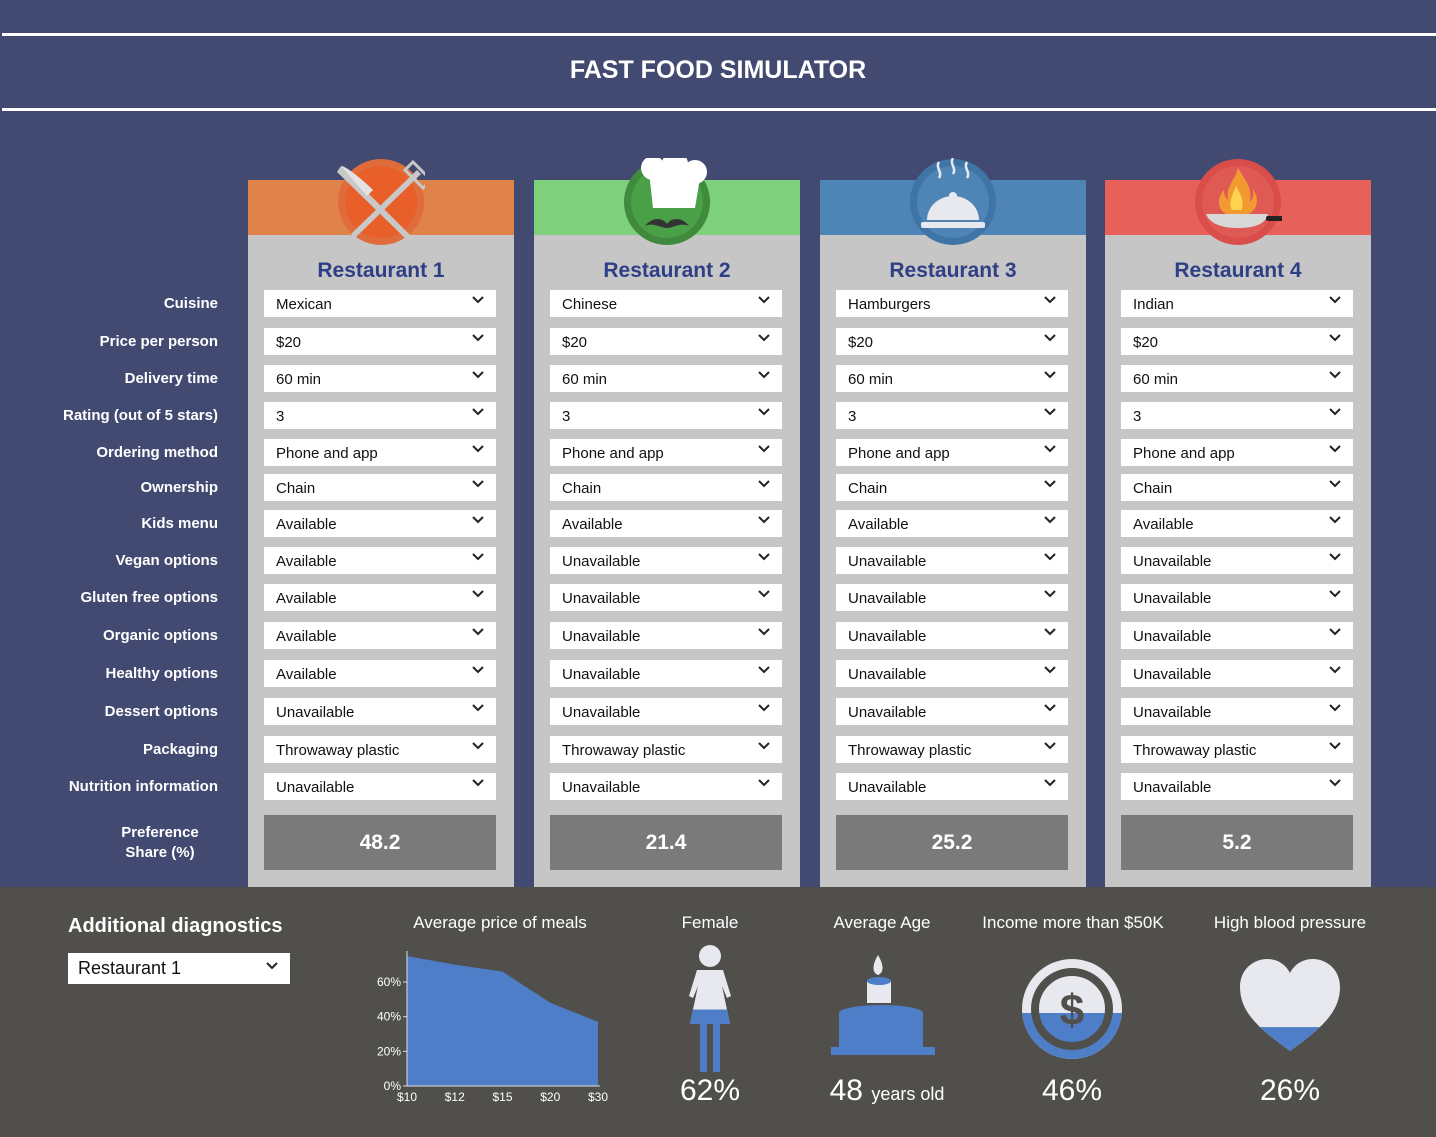 The width and height of the screenshot is (1436, 1137). I want to click on row-label: Gluten free options, so click(149, 597).